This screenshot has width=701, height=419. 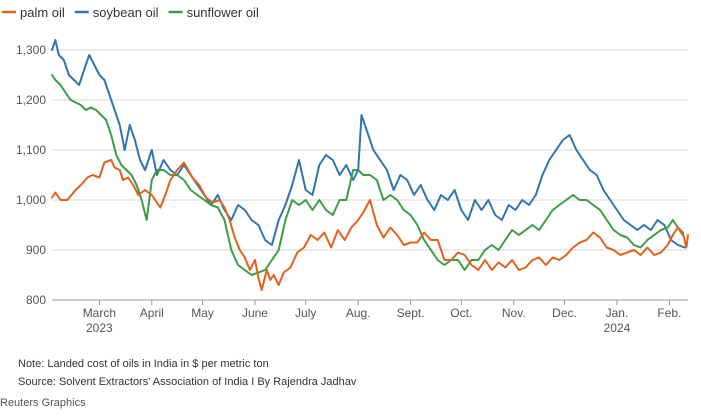 What do you see at coordinates (152, 313) in the screenshot?
I see `x-tick-label: April` at bounding box center [152, 313].